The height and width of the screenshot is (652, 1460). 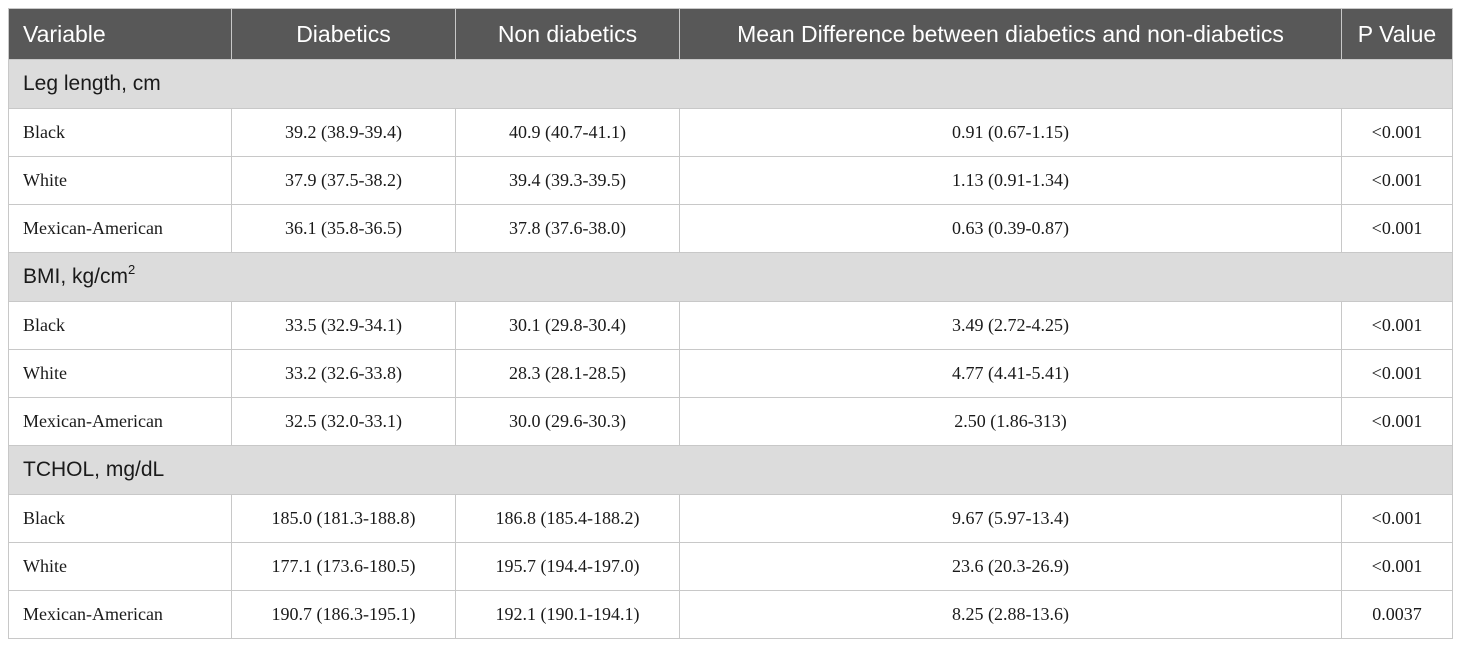 What do you see at coordinates (567, 325) in the screenshot?
I see `cell-non-diabetics: 30.1 (29.8-30.4)` at bounding box center [567, 325].